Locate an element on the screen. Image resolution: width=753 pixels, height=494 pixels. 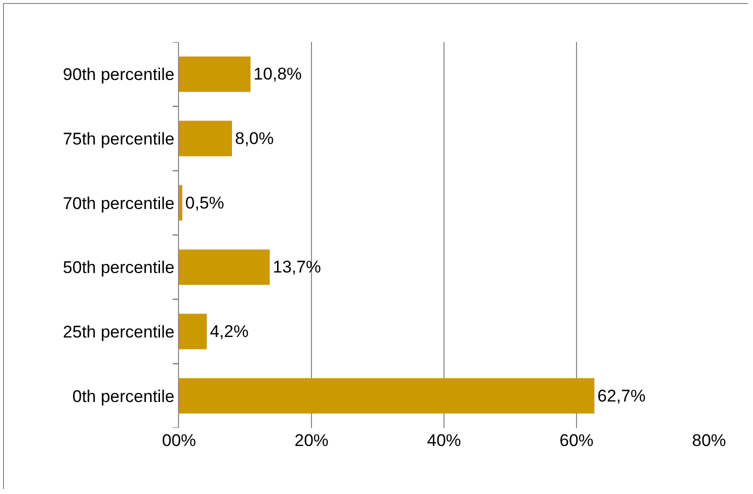
data-label: 62,7% is located at coordinates (621, 396).